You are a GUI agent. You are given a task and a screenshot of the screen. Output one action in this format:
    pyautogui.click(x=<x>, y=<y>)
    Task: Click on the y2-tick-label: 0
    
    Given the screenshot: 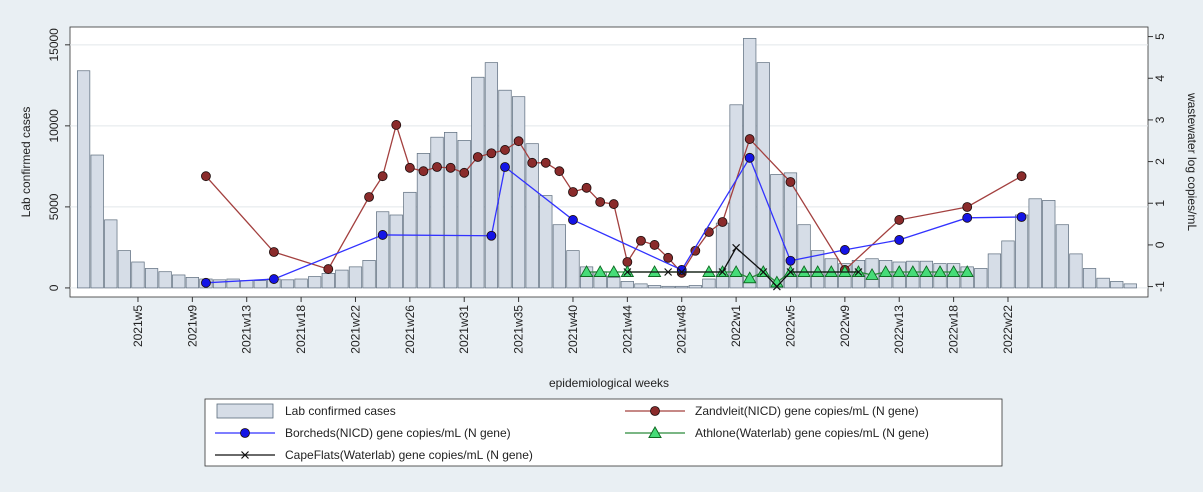 What is the action you would take?
    pyautogui.click(x=1160, y=244)
    